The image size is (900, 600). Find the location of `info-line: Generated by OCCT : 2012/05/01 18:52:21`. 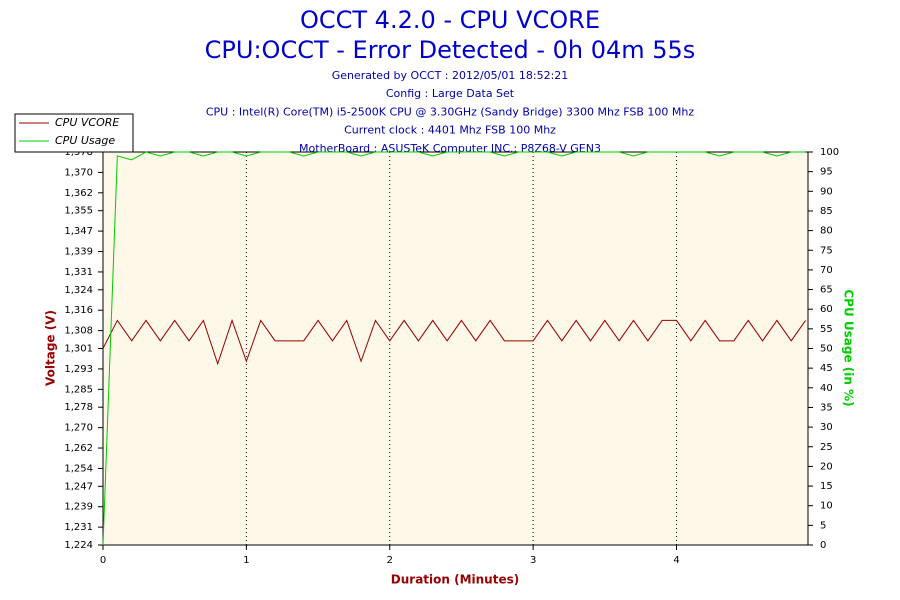

info-line: Generated by OCCT : 2012/05/01 18:52:21 is located at coordinates (450, 75).